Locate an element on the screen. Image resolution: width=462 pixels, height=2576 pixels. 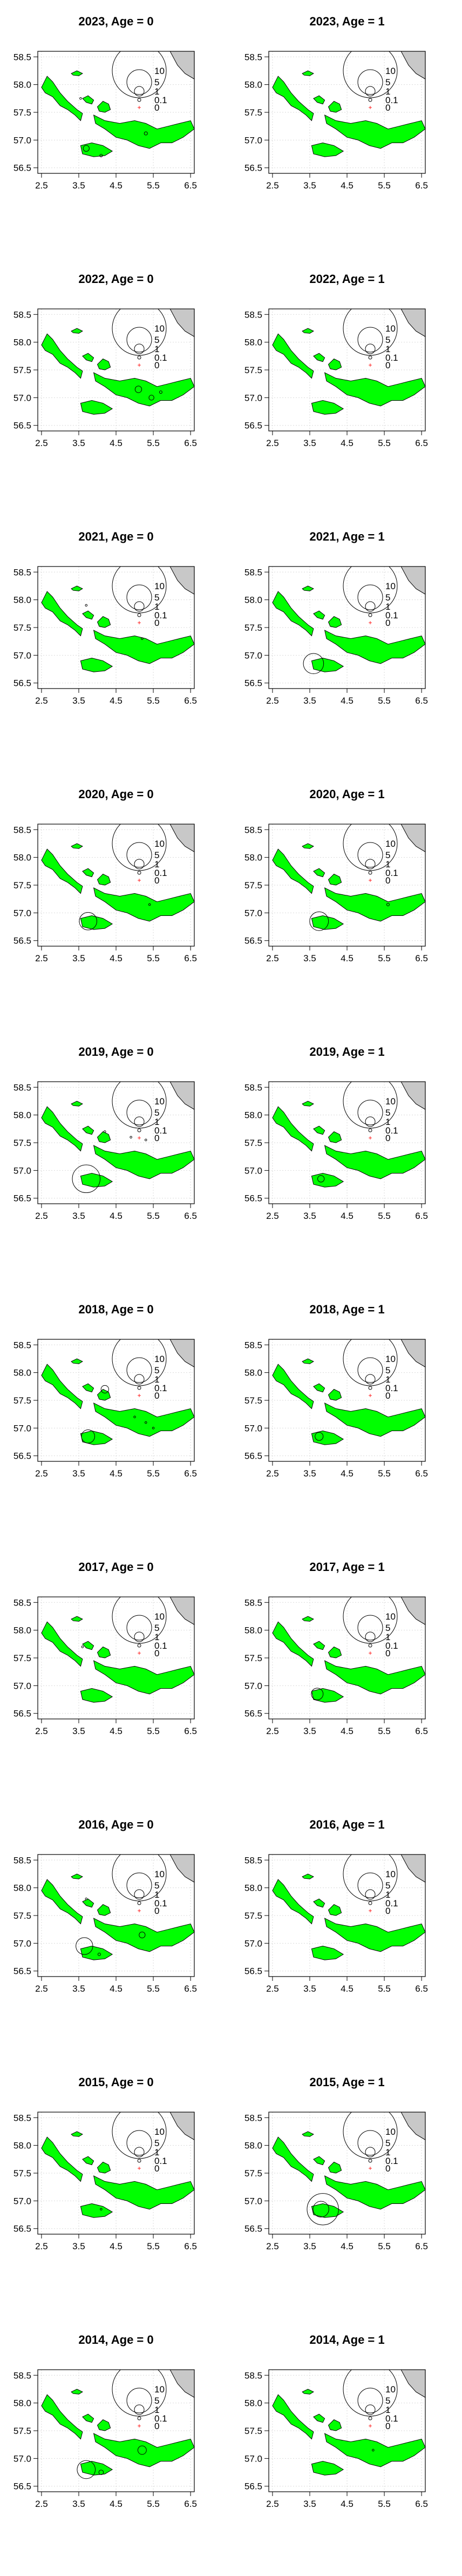
legend-label: 5 is located at coordinates (388, 1628).